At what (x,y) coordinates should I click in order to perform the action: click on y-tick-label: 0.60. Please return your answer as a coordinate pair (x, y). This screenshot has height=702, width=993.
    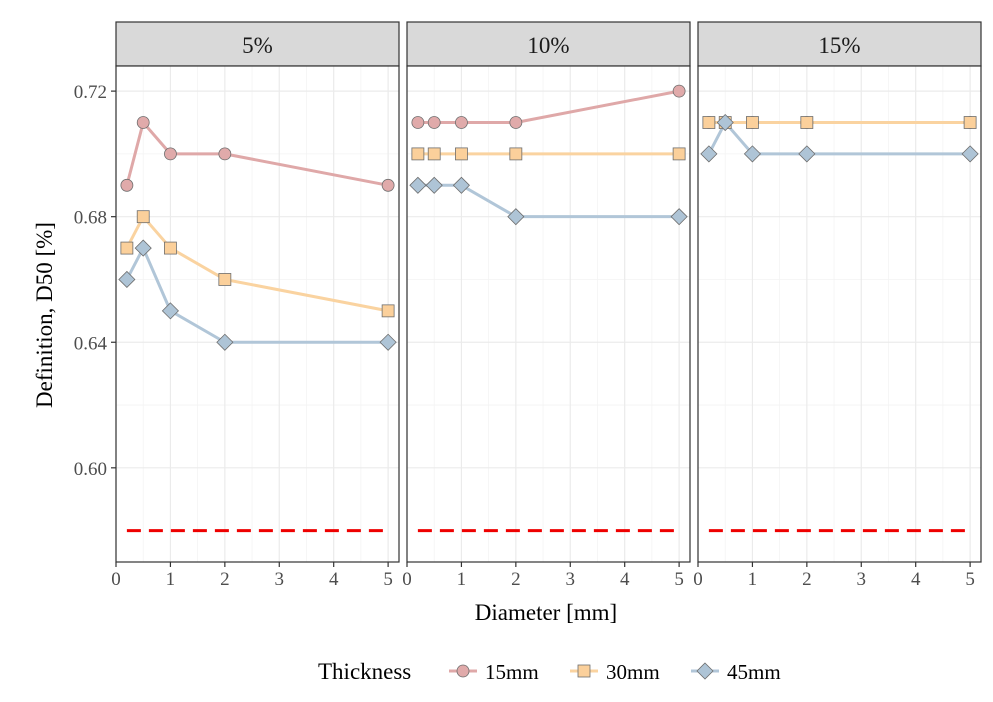
    Looking at the image, I should click on (90, 469).